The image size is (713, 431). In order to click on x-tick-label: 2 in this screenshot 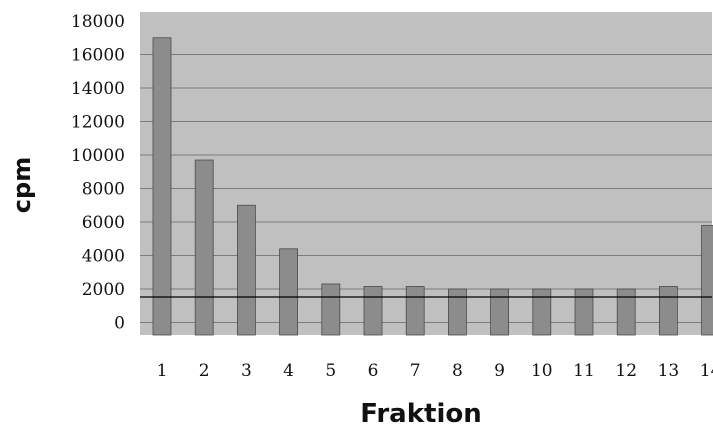, I will do `click(204, 371)`.